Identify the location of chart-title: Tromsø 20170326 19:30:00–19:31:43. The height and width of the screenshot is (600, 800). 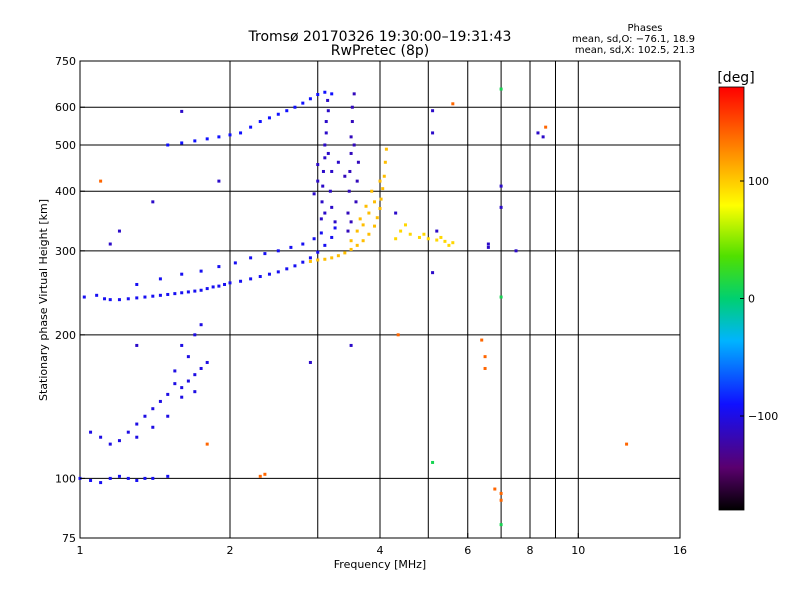
(380, 37).